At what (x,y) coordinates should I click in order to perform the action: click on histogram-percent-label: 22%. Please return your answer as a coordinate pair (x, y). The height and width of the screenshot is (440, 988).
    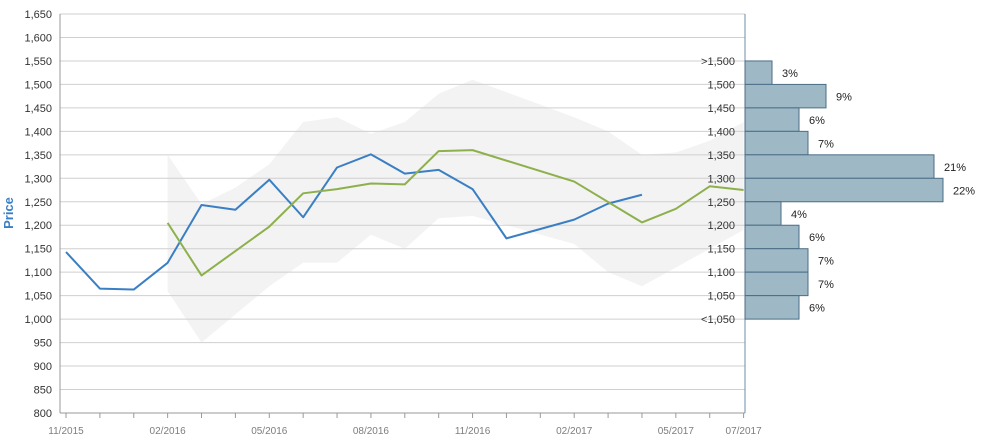
    Looking at the image, I should click on (964, 191).